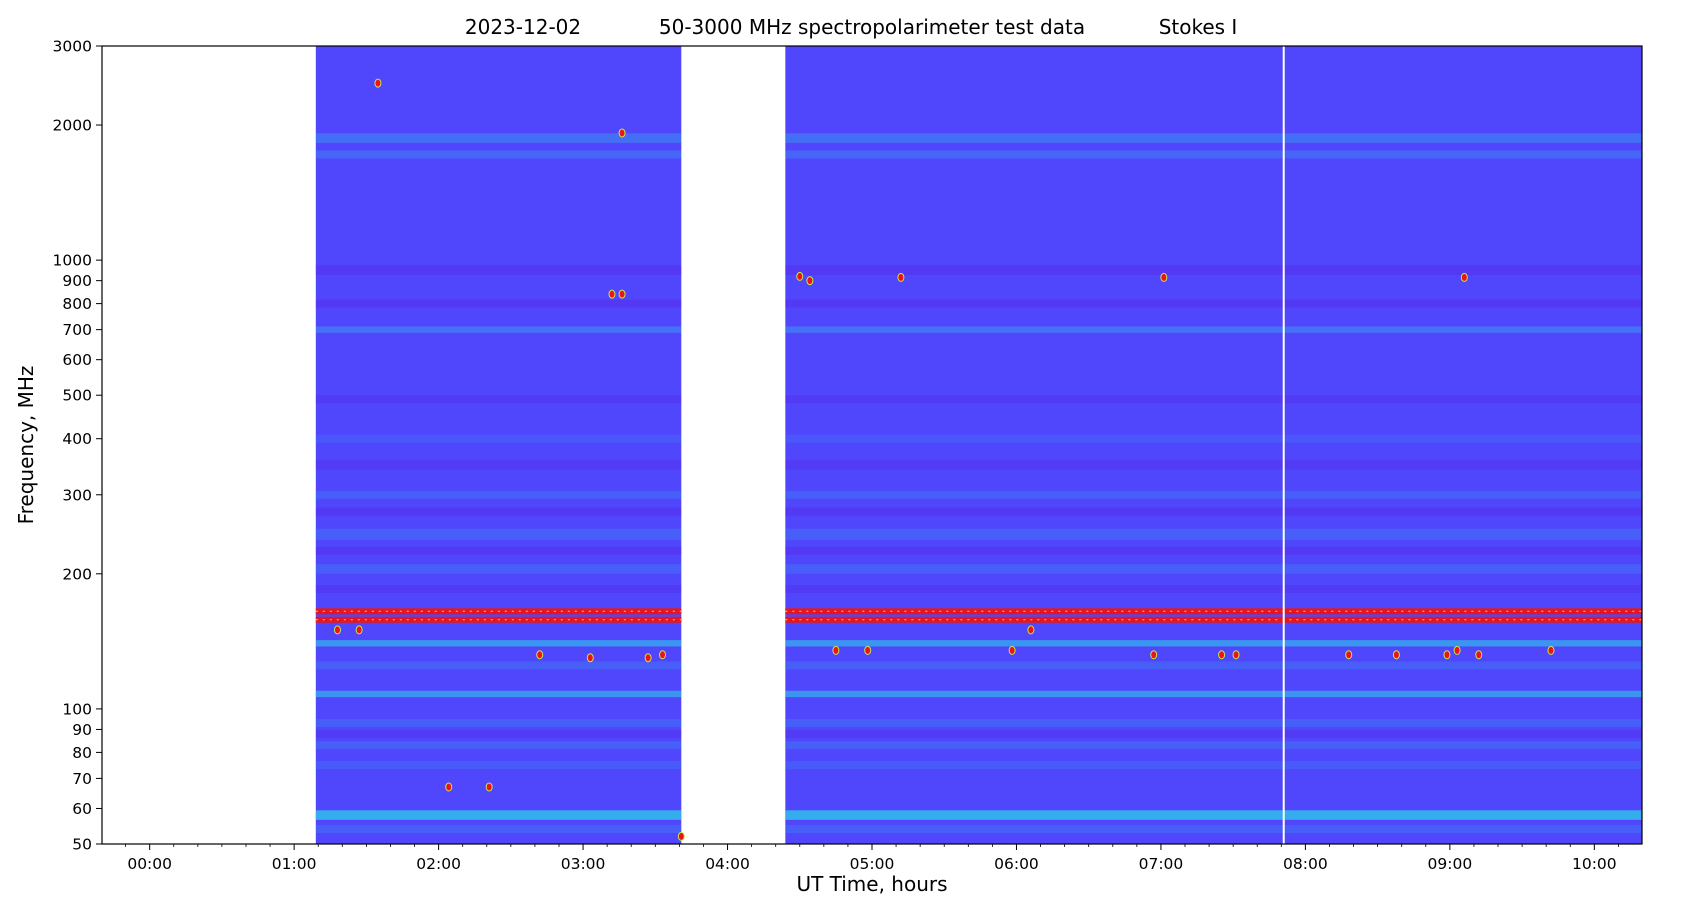 Image resolution: width=1687 pixels, height=906 pixels. I want to click on x-tick-label: 10:00, so click(1594, 864).